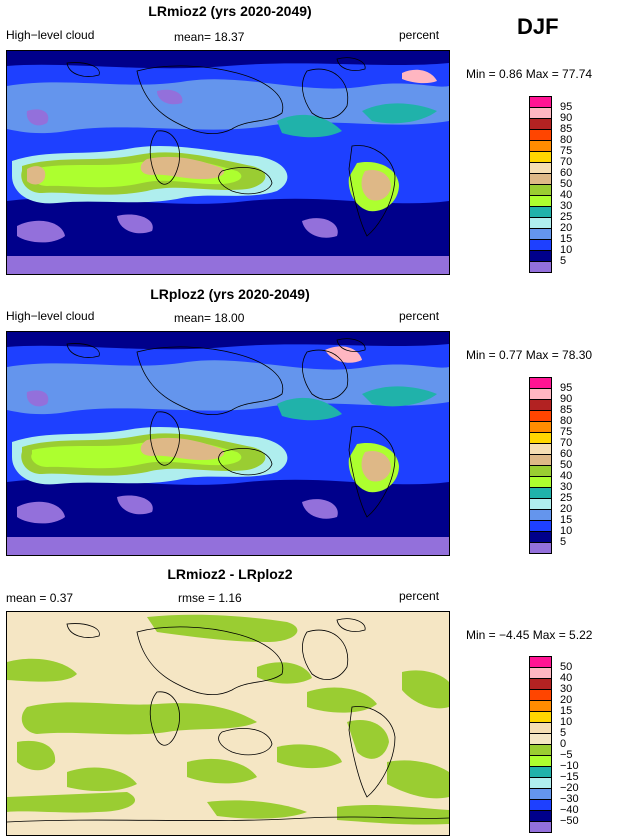 This screenshot has width=643, height=840. I want to click on panel-3-title: LRmioz2 - LRploz2, so click(230, 574).